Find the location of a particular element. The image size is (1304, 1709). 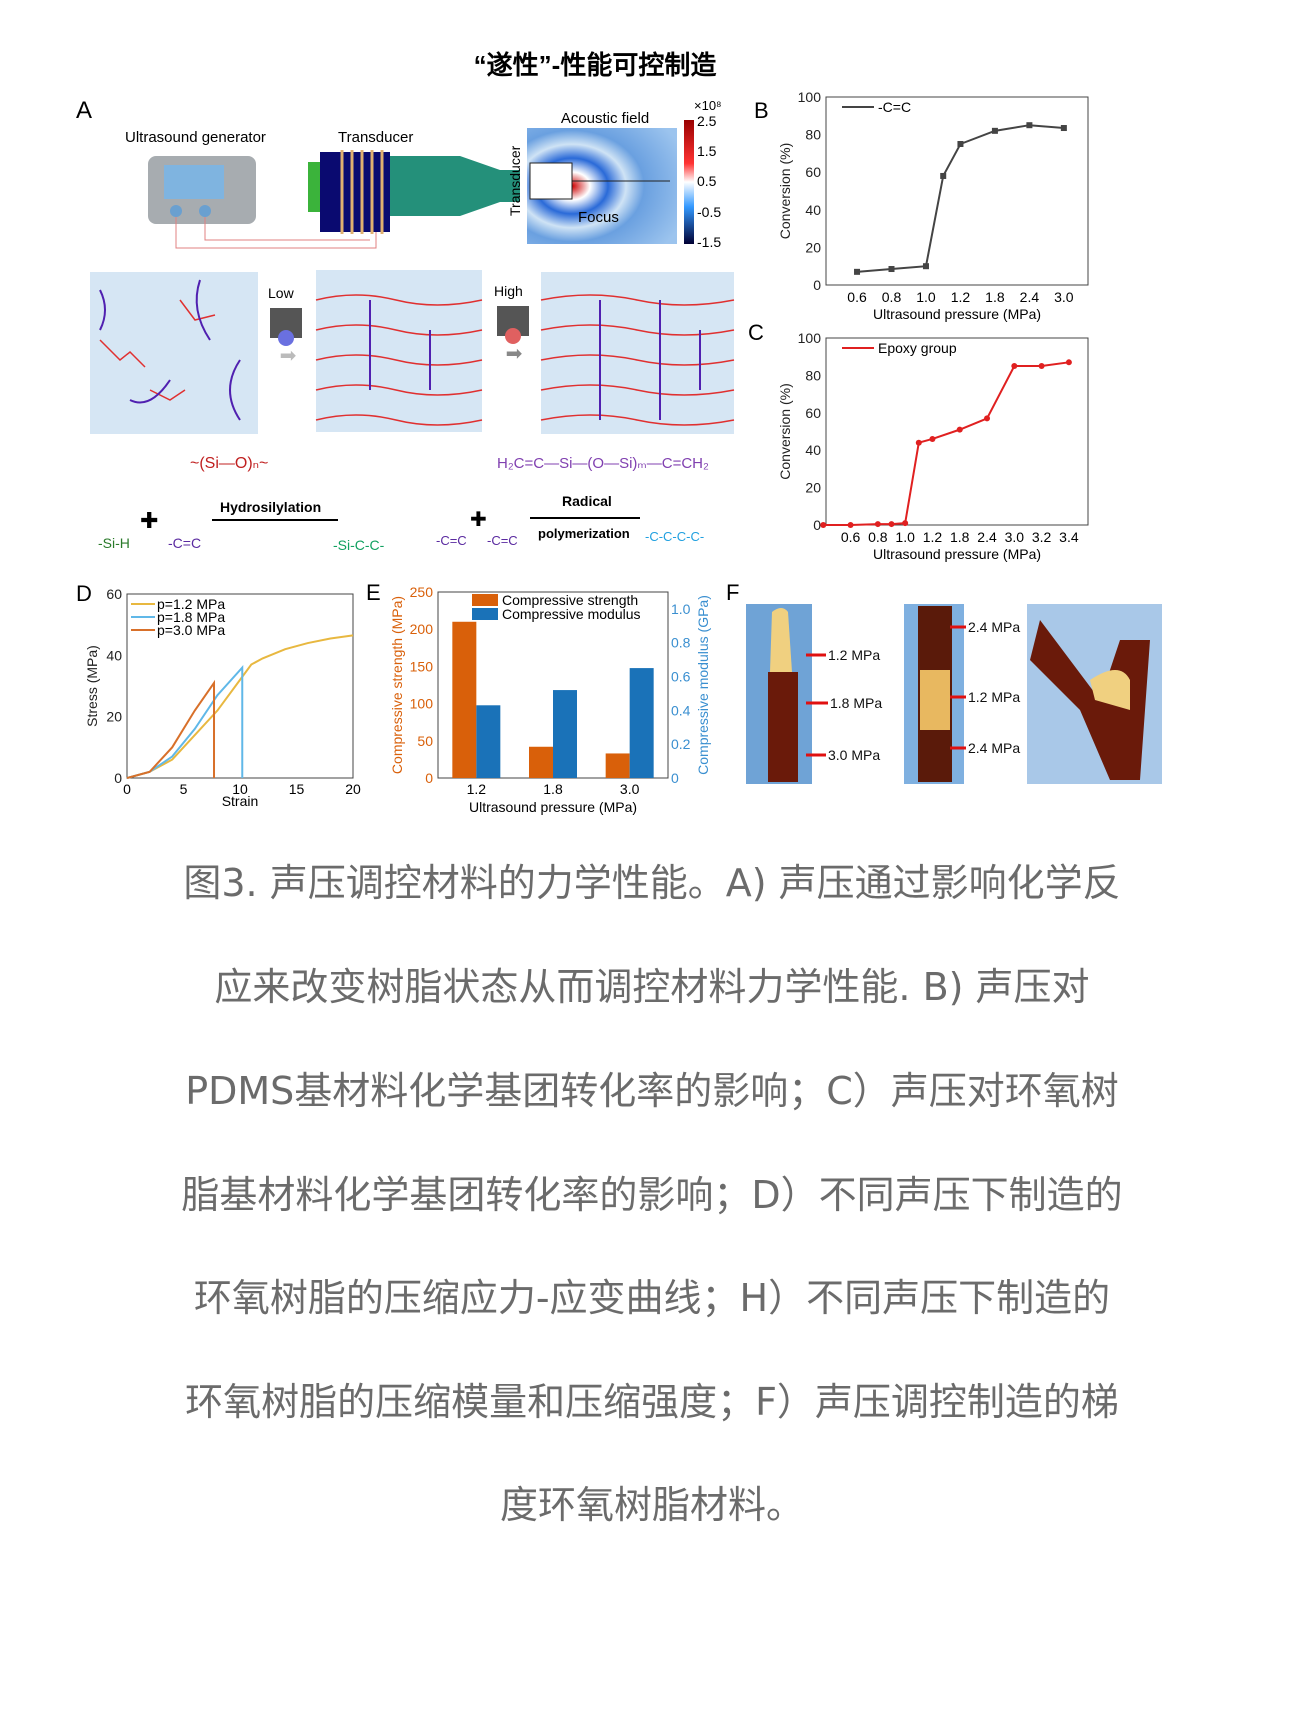

y2-tick-label: 1.0 is located at coordinates (681, 609).